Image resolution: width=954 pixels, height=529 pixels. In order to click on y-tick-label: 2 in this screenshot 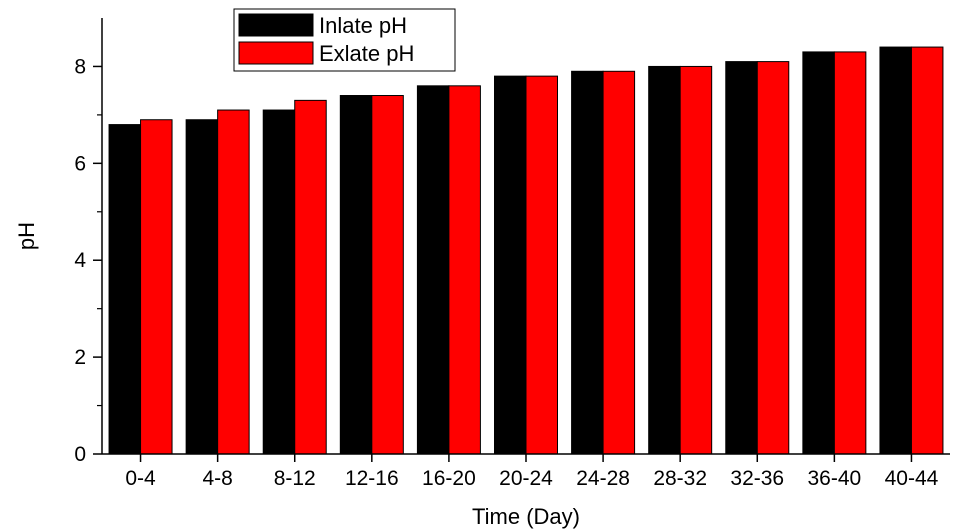, I will do `click(80, 357)`.